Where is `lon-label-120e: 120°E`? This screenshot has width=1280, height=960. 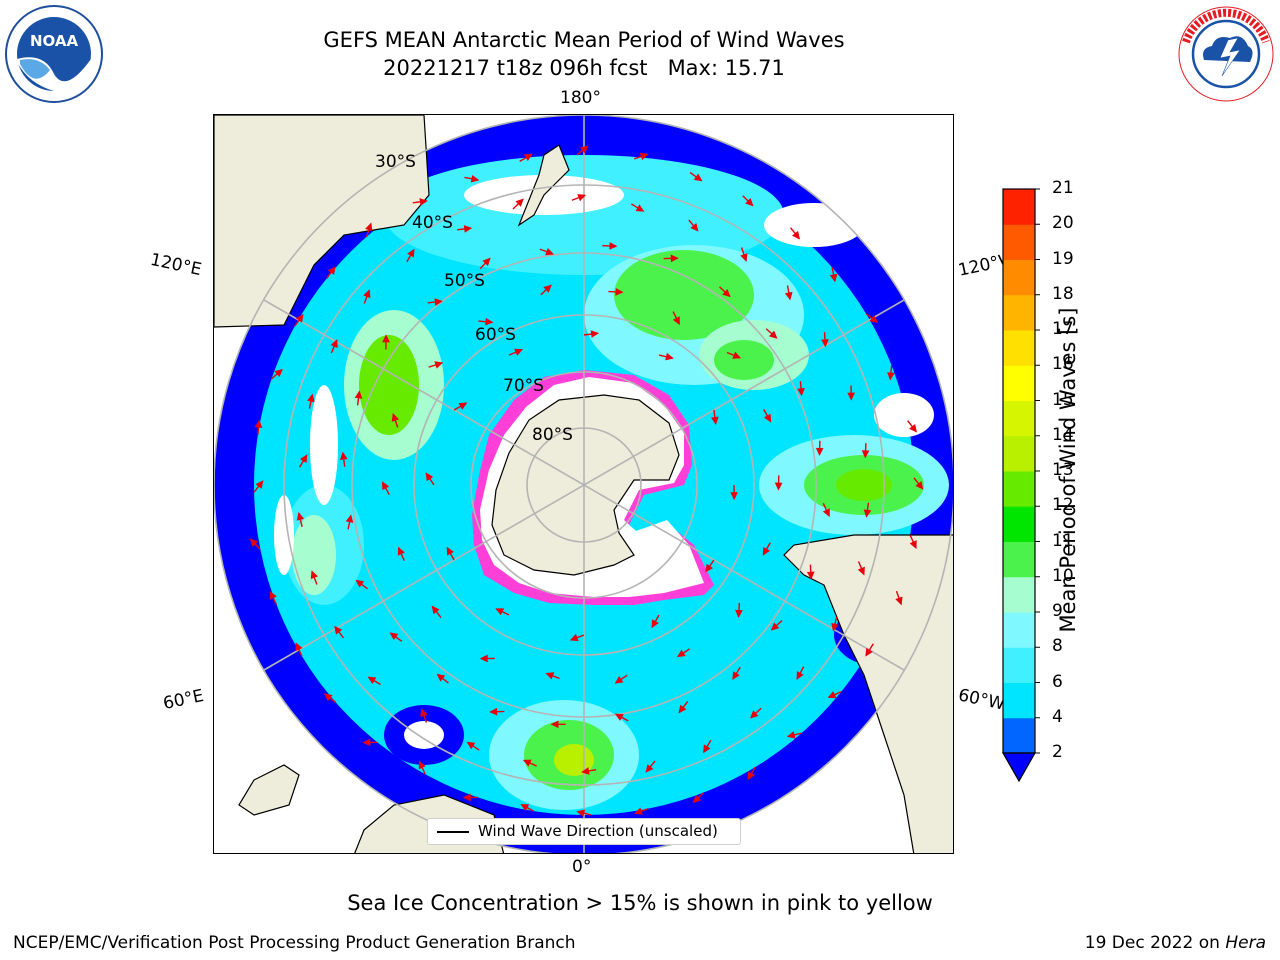 lon-label-120e: 120°E is located at coordinates (176, 265).